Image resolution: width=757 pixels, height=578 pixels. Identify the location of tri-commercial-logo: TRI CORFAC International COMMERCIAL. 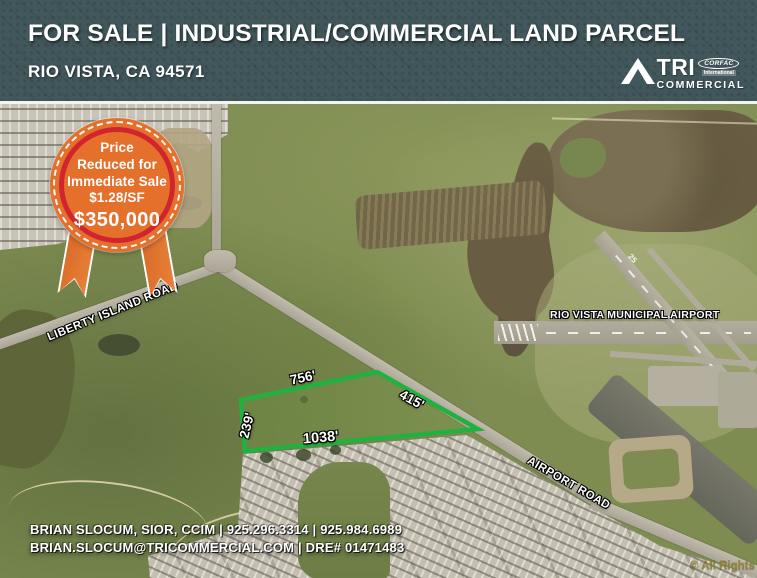
(682, 73).